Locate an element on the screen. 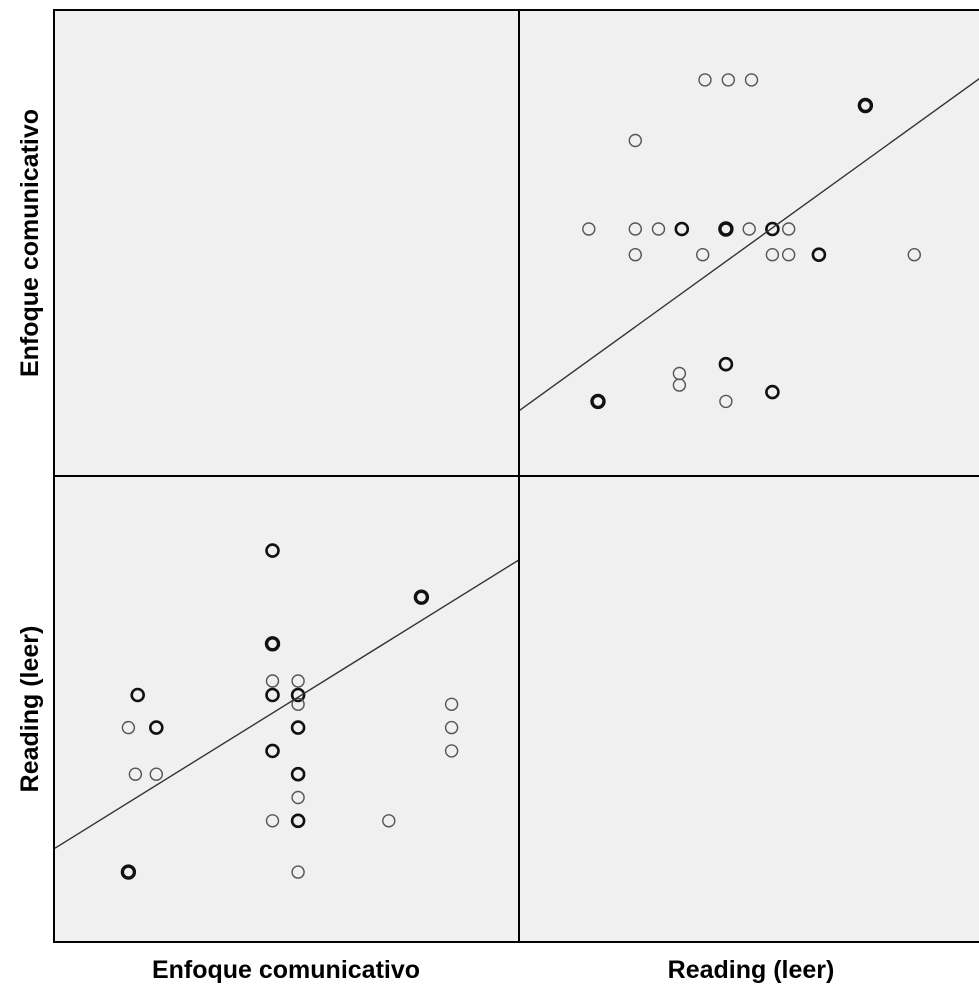 The image size is (979, 990). x-label-col-1: Reading (leer) is located at coordinates (751, 970).